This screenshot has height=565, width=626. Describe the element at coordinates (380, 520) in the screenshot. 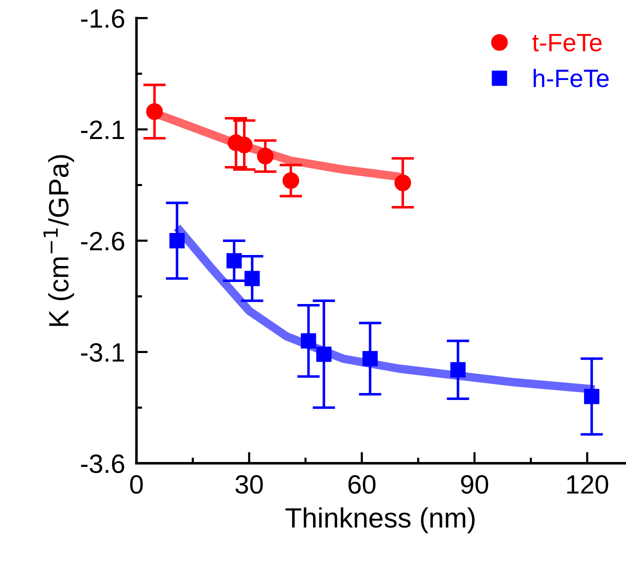

I see `x-axis-title: Thinkness (nm)` at that location.